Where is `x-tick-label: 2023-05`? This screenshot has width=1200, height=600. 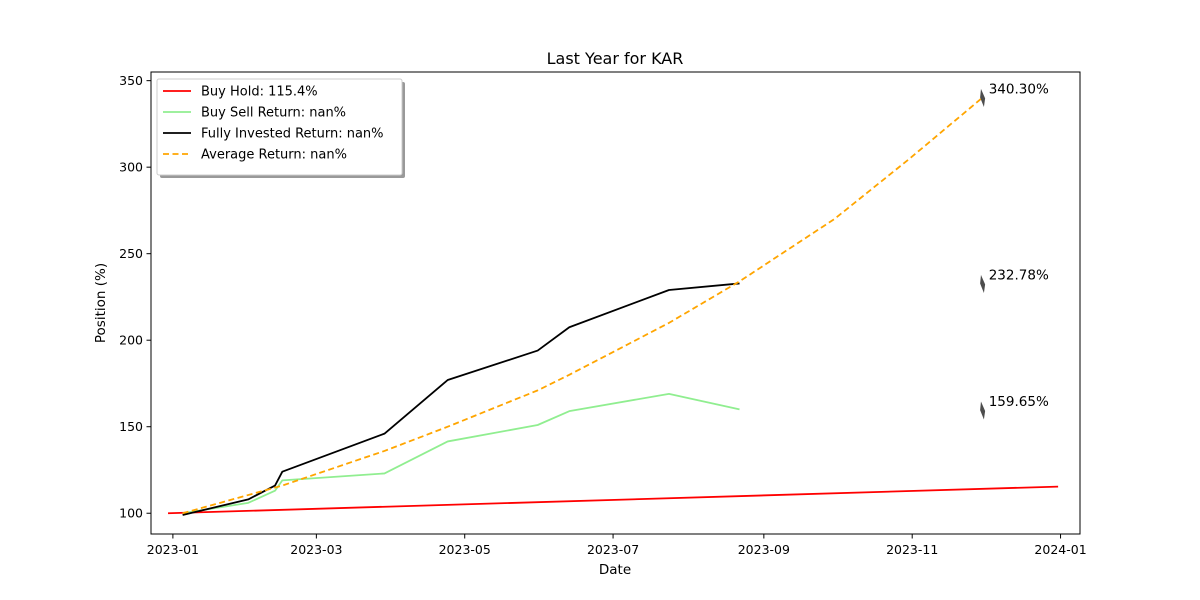 x-tick-label: 2023-05 is located at coordinates (465, 549).